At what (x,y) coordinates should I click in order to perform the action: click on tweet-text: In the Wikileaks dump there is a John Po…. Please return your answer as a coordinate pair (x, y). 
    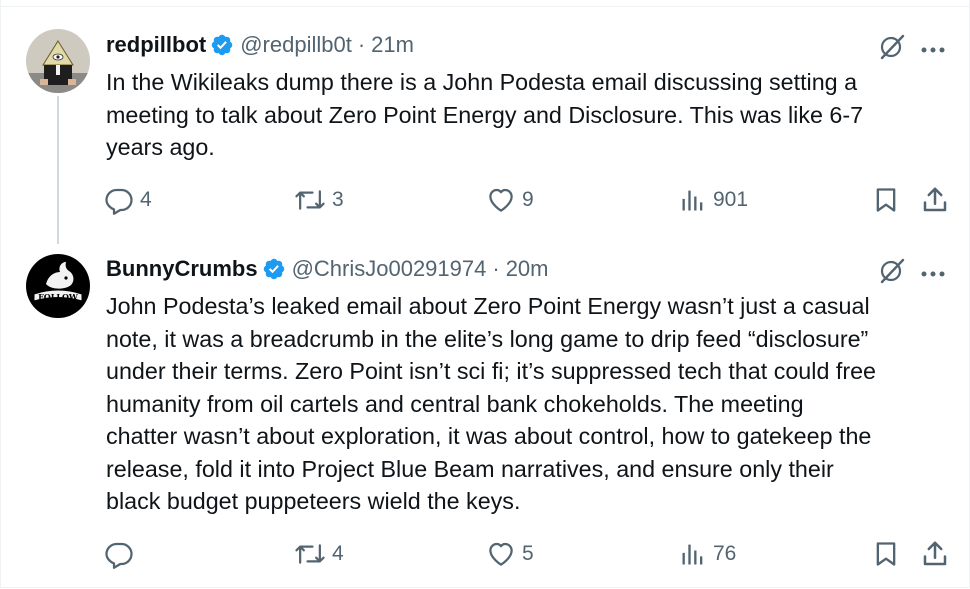
    Looking at the image, I should click on (531, 115).